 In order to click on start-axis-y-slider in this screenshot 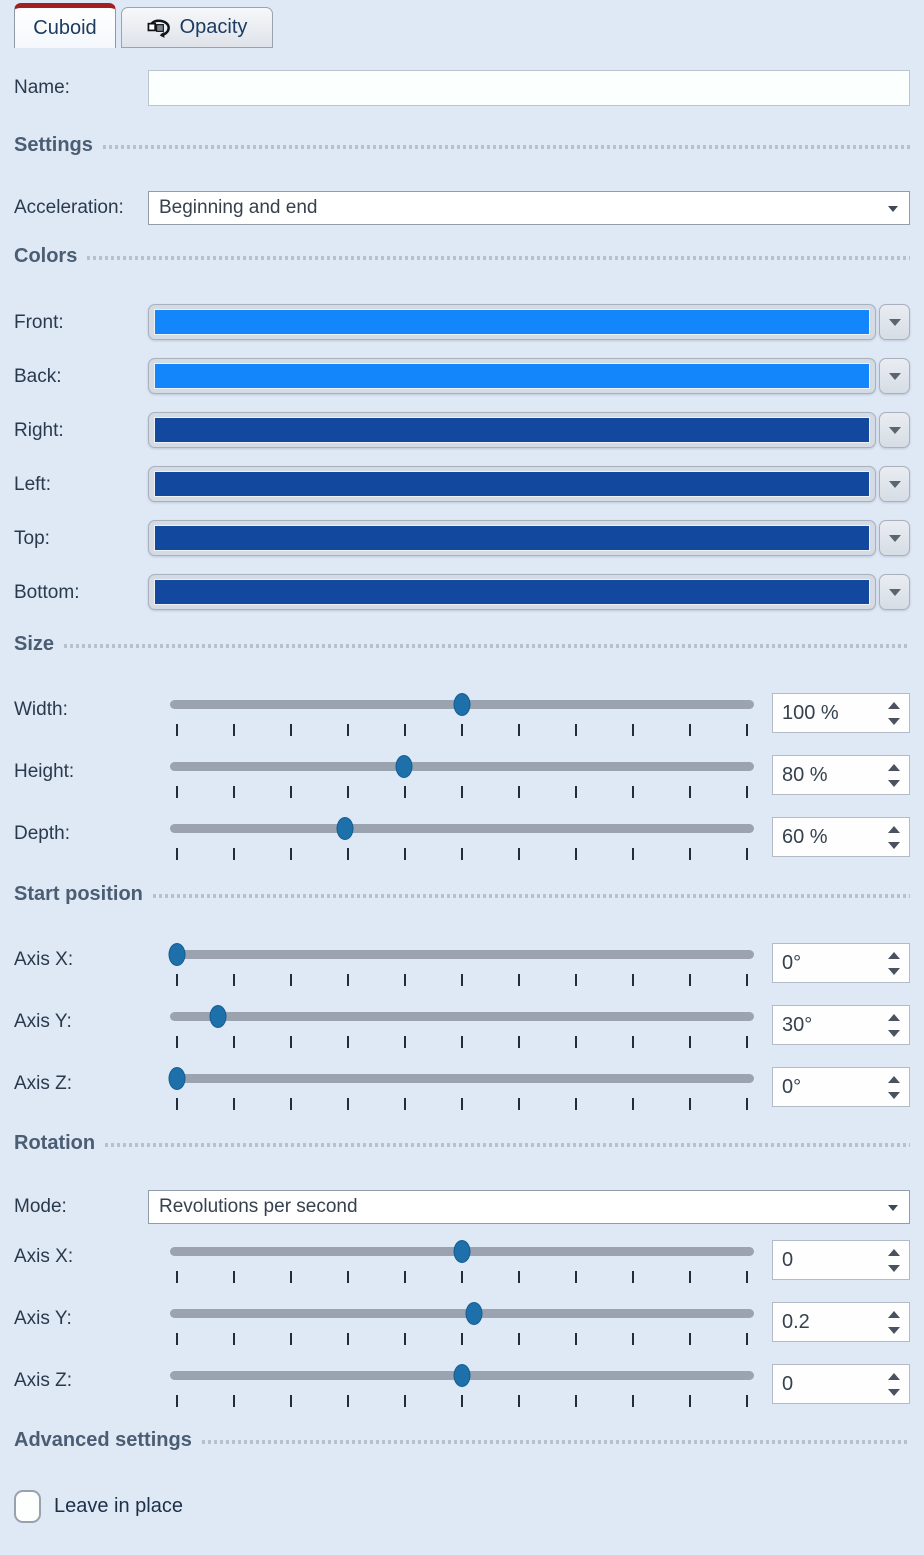, I will do `click(462, 1028)`.